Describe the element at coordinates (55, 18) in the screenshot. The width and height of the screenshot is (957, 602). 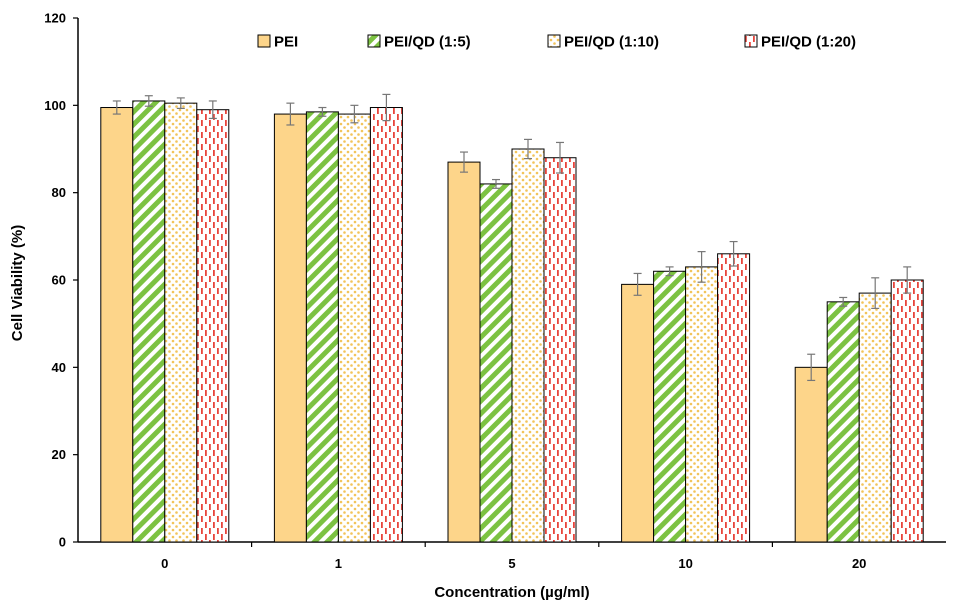
I see `y-tick-label: 120` at that location.